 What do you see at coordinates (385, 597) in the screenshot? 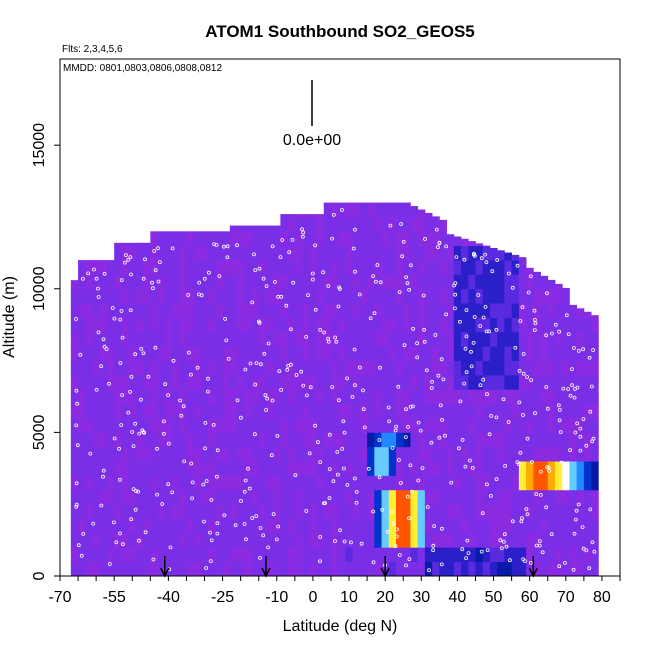
I see `x-tick-label: 20` at bounding box center [385, 597].